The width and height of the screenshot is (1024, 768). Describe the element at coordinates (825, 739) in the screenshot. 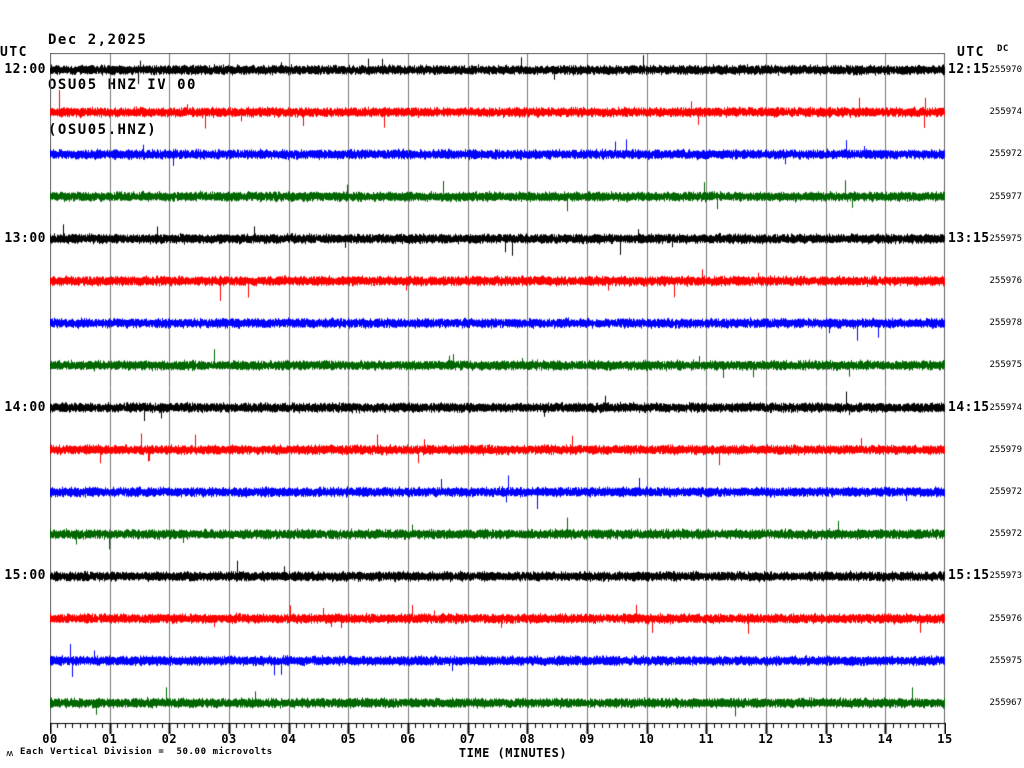

I see `x-axis-tick-label: 13` at that location.